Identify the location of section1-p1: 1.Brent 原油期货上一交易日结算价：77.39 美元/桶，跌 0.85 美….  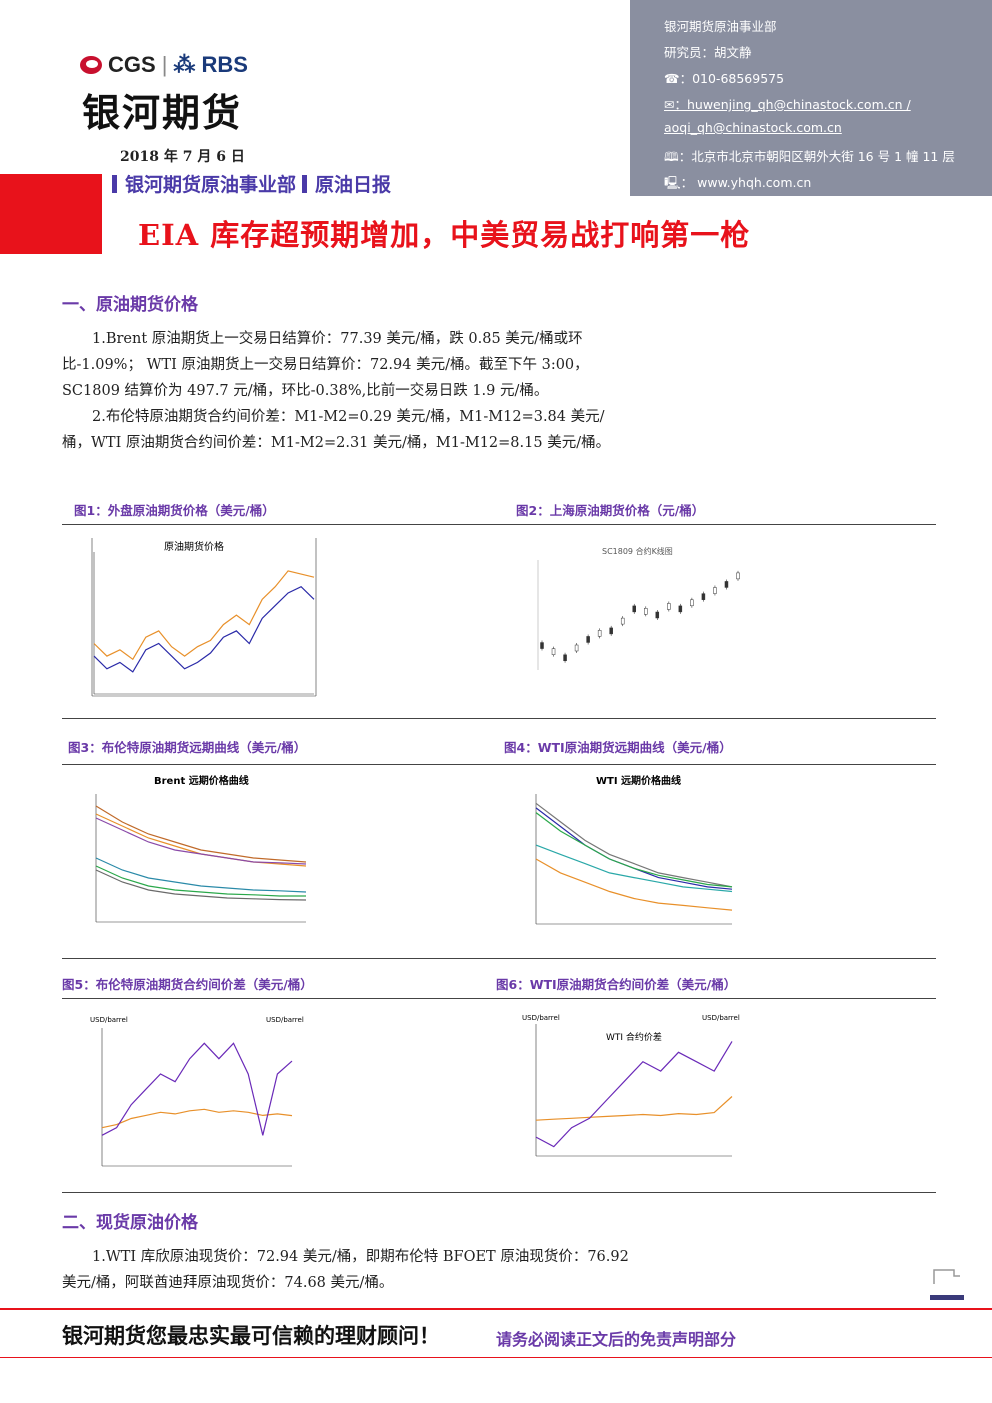
(325, 365).